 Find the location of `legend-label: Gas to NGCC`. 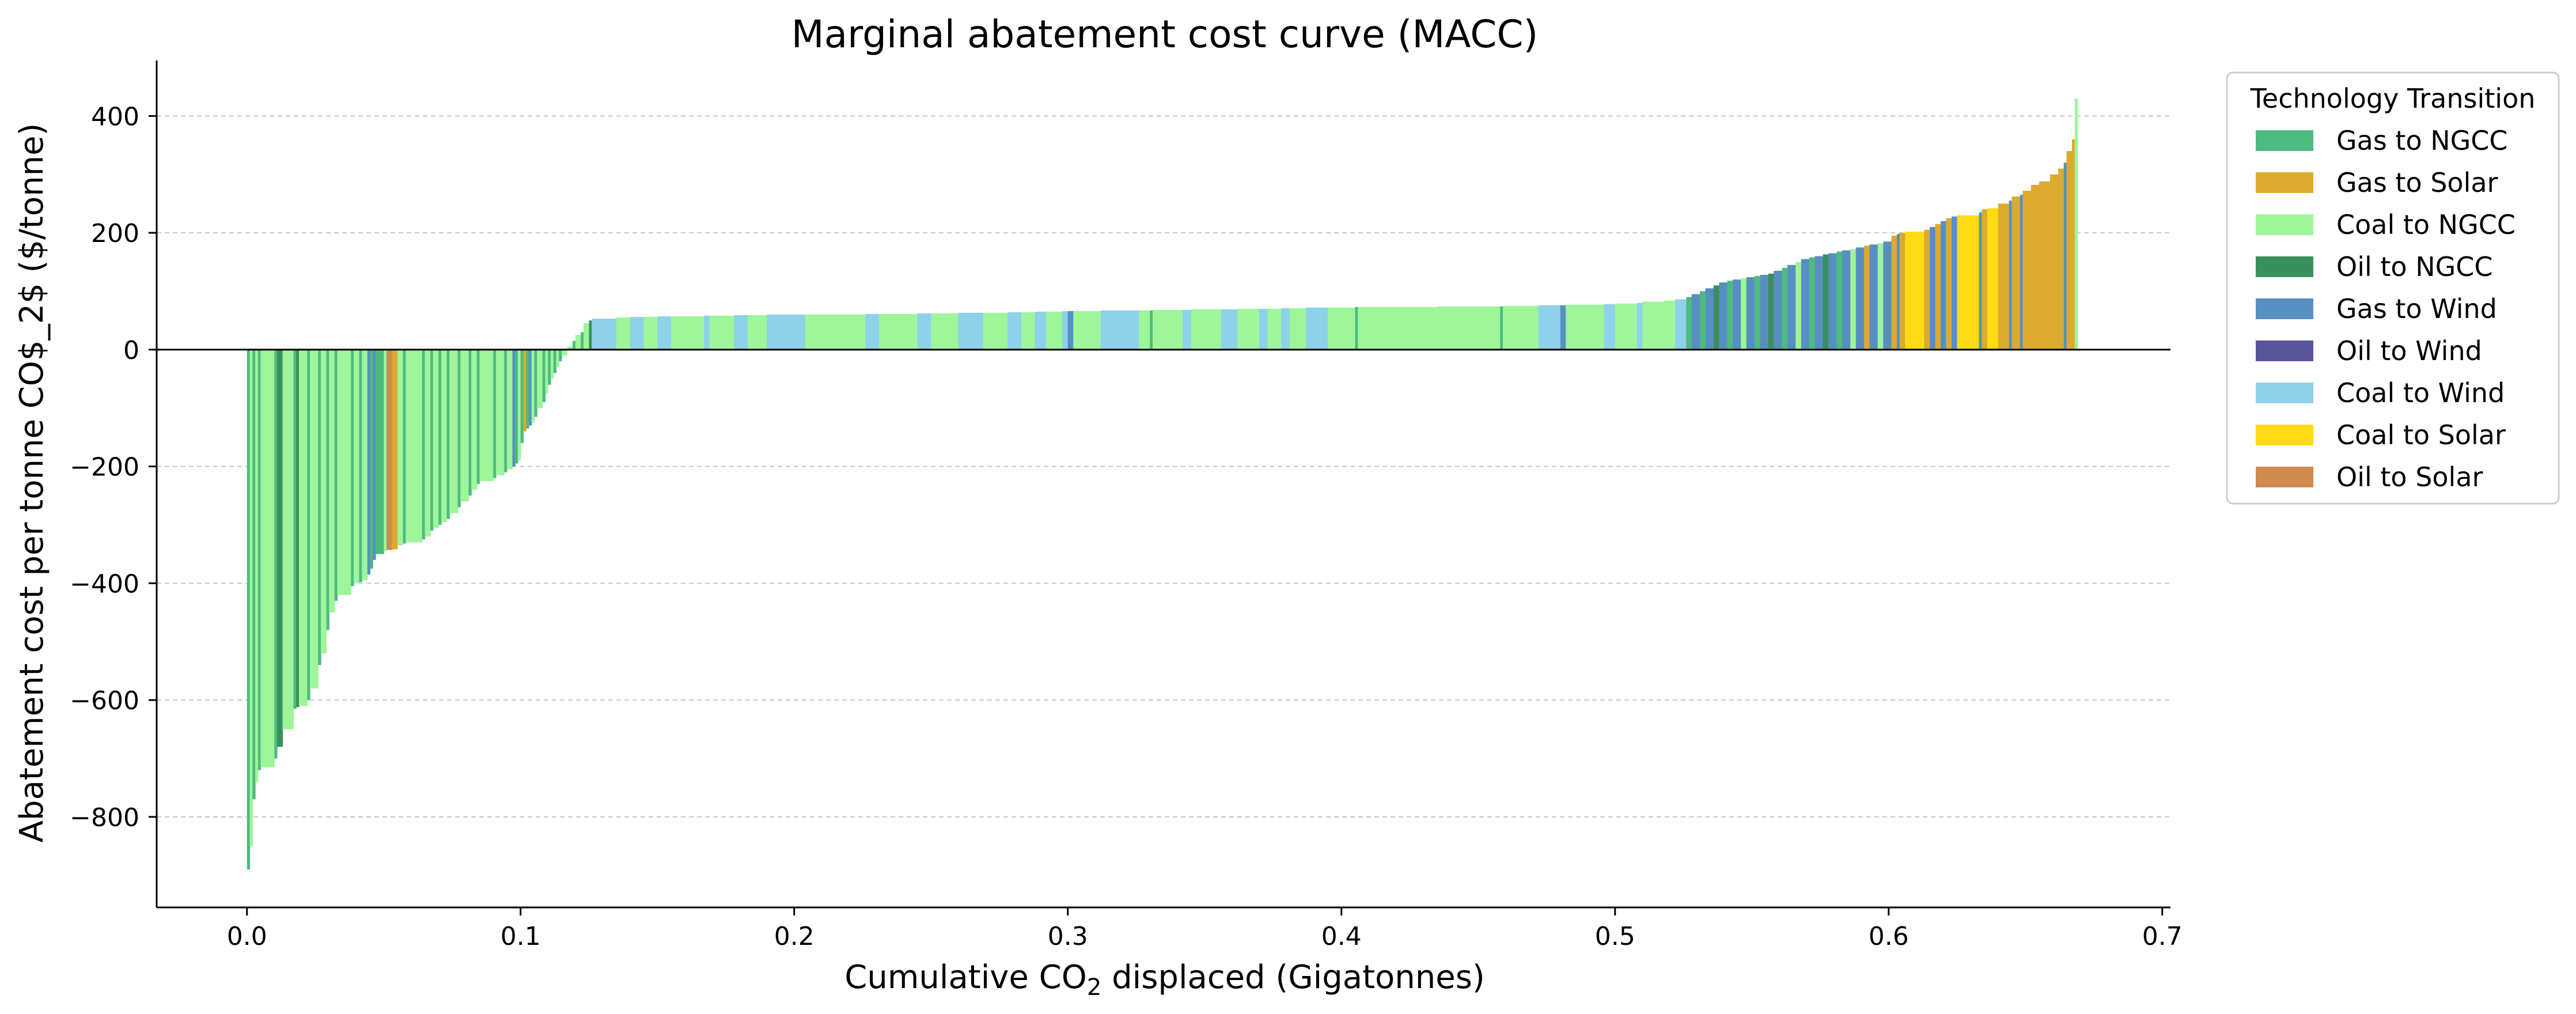

legend-label: Gas to NGCC is located at coordinates (2422, 140).